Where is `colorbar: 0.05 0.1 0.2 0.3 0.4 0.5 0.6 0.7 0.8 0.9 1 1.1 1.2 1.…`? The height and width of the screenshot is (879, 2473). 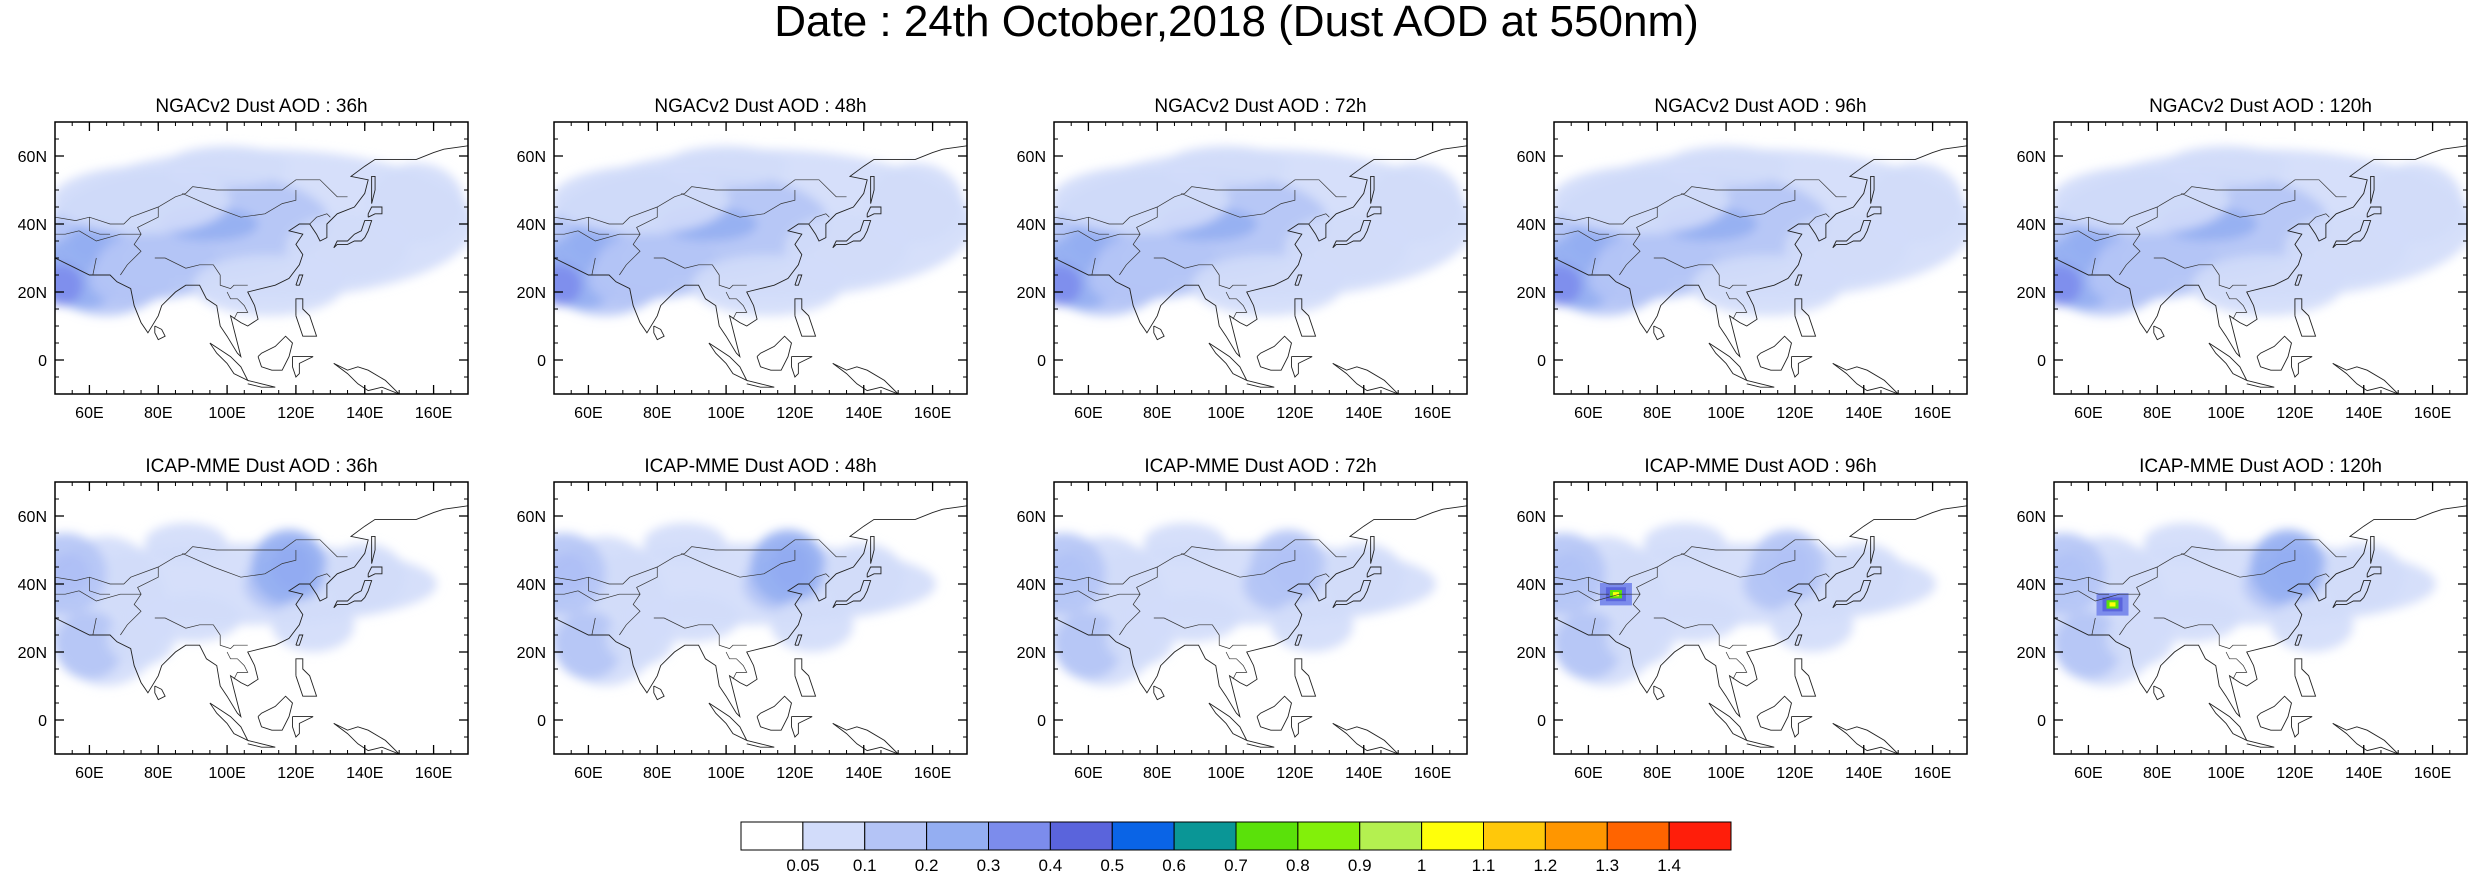 colorbar: 0.05 0.1 0.2 0.3 0.4 0.5 0.6 0.7 0.8 0.9 1 1.1 1.2 1.… is located at coordinates (1236, 848).